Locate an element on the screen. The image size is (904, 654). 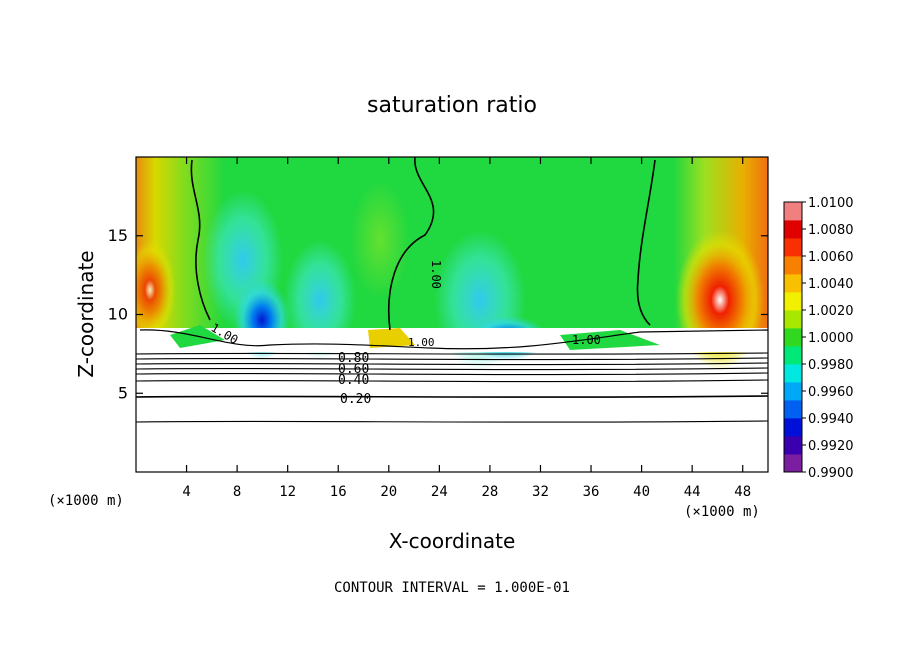
contour-label: 0.60 is located at coordinates (353, 369).